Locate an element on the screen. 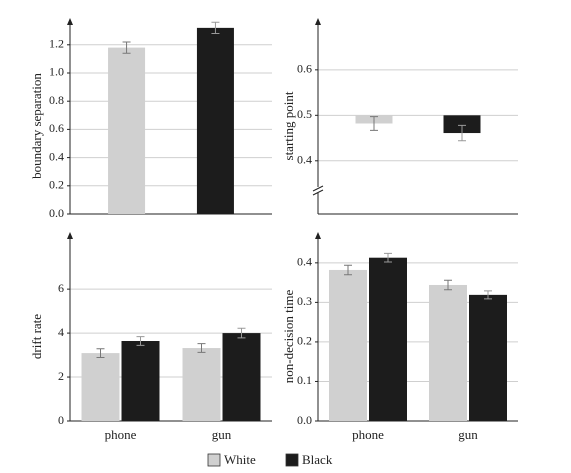 This screenshot has height=473, width=571. legend-label: Black is located at coordinates (317, 459).